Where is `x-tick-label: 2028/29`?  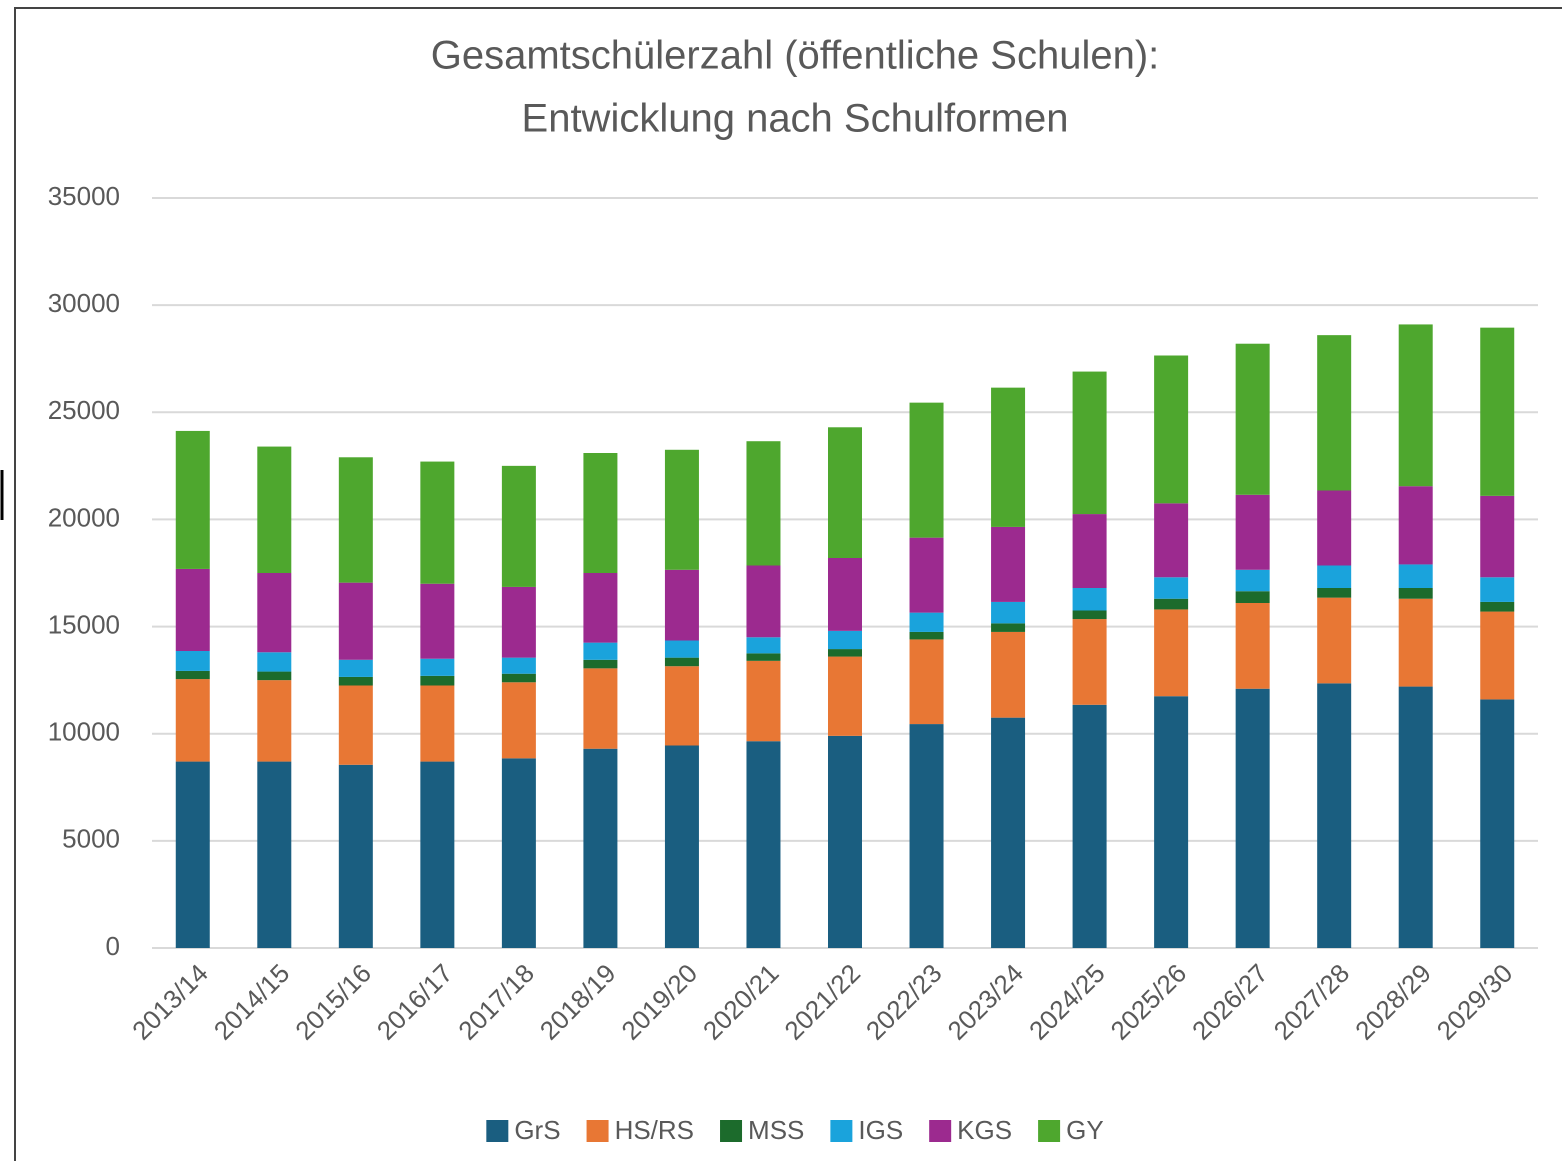 x-tick-label: 2028/29 is located at coordinates (1393, 1002).